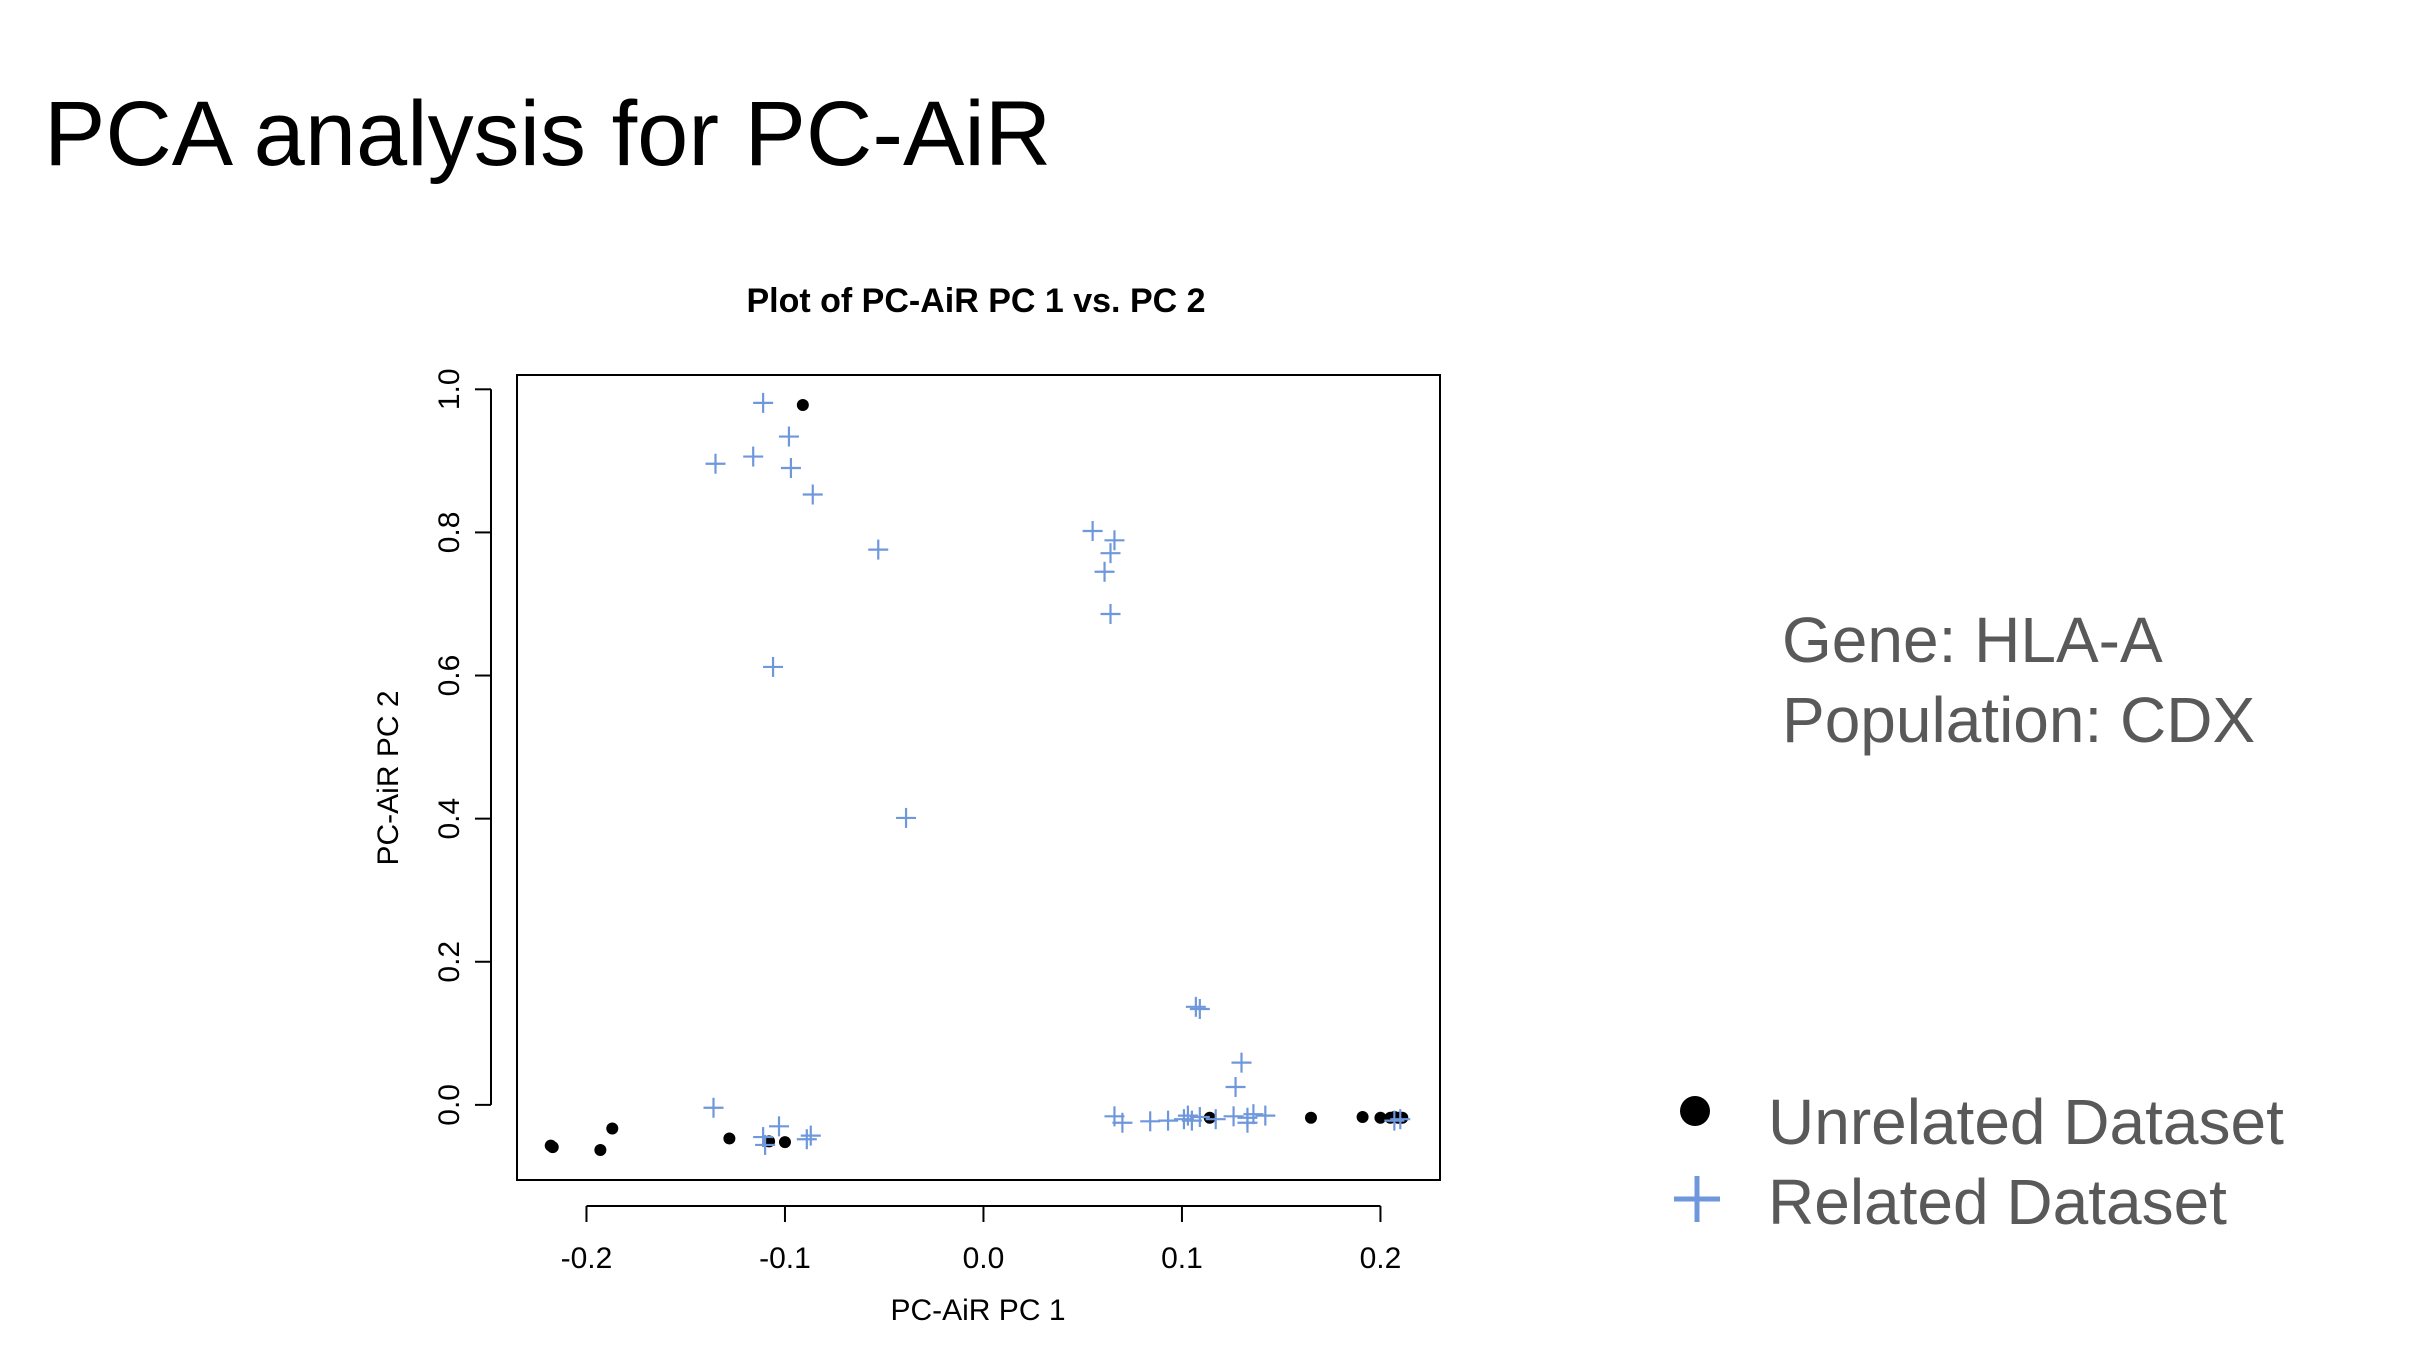 The image size is (2424, 1362). Describe the element at coordinates (1695, 1111) in the screenshot. I see `legend-dot-icon` at that location.